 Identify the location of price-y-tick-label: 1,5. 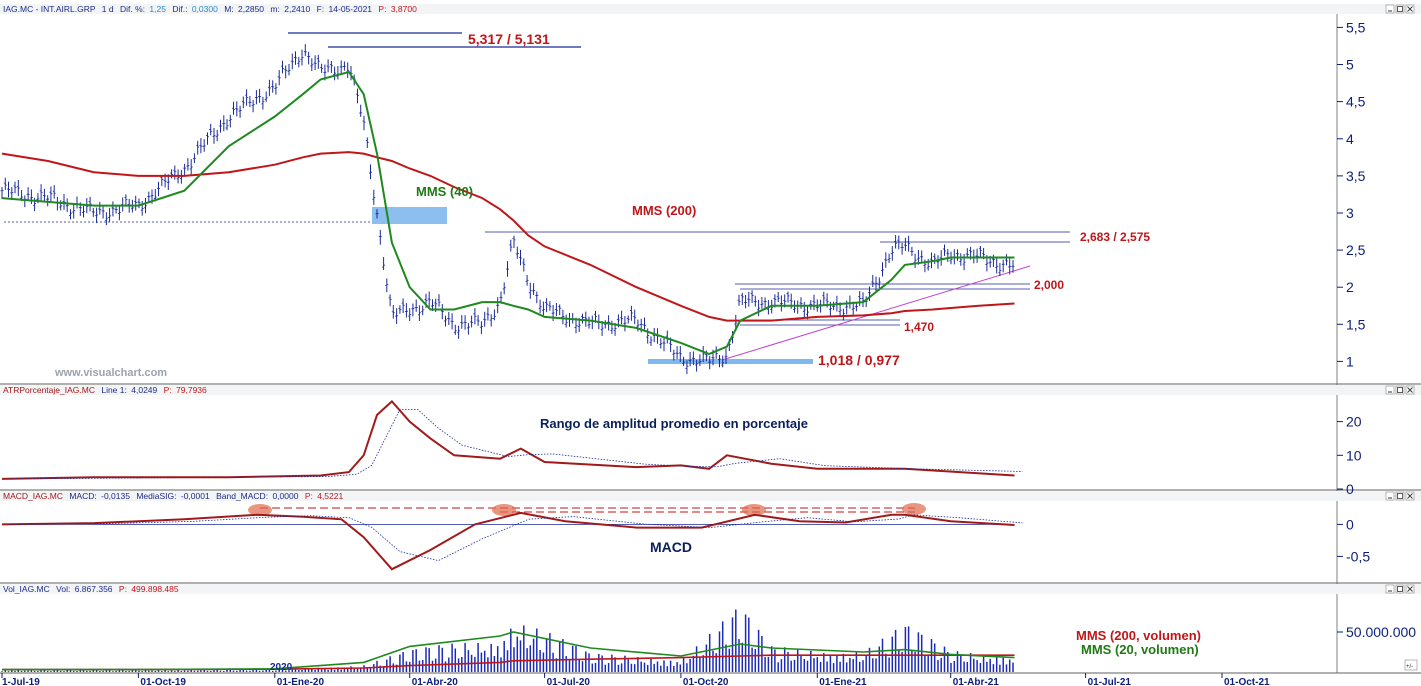
(1356, 324).